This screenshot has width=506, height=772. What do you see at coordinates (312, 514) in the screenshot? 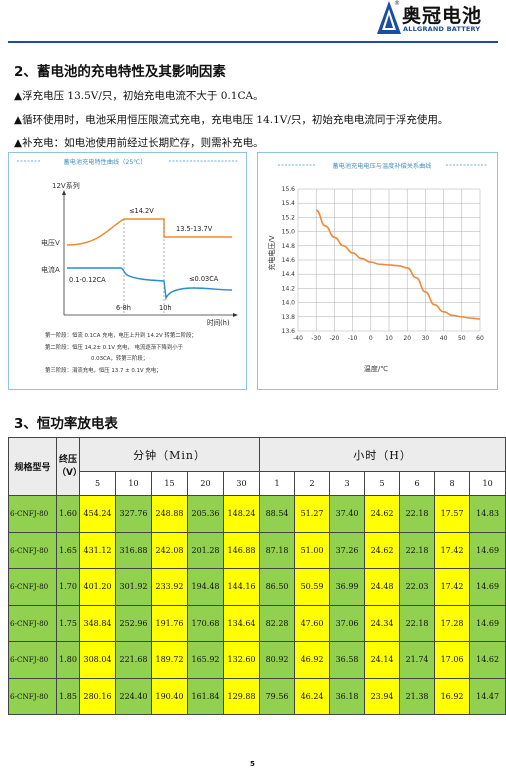
I see `value-cell: 51.27` at bounding box center [312, 514].